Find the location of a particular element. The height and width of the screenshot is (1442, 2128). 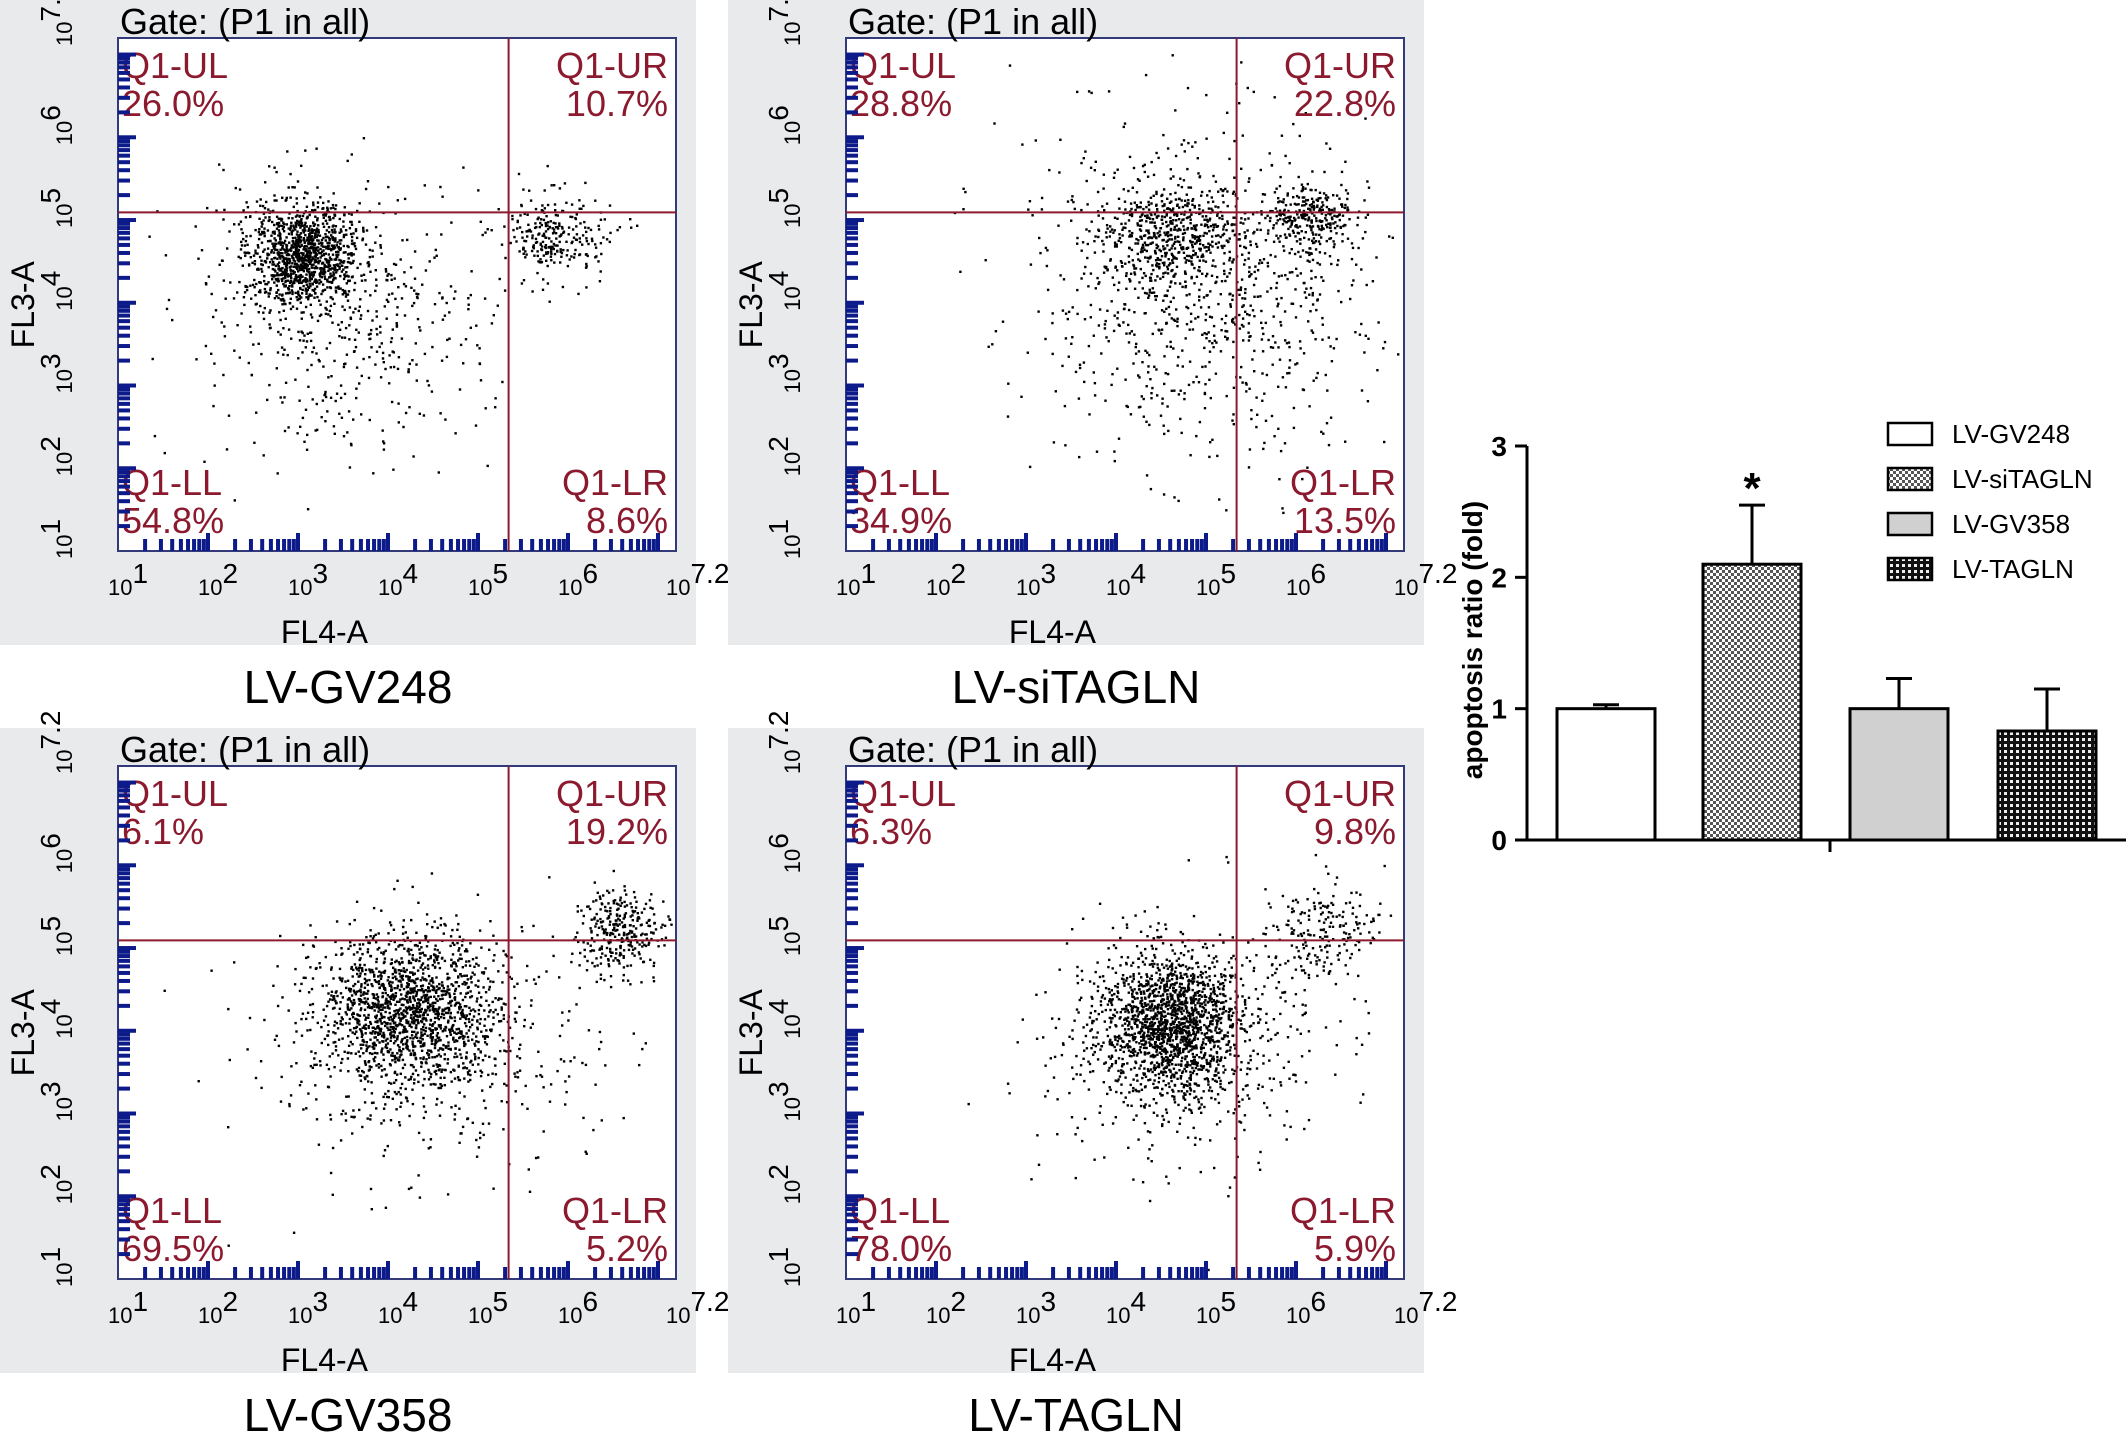

quadrant-percent-lr: 5.9% is located at coordinates (1355, 1248).